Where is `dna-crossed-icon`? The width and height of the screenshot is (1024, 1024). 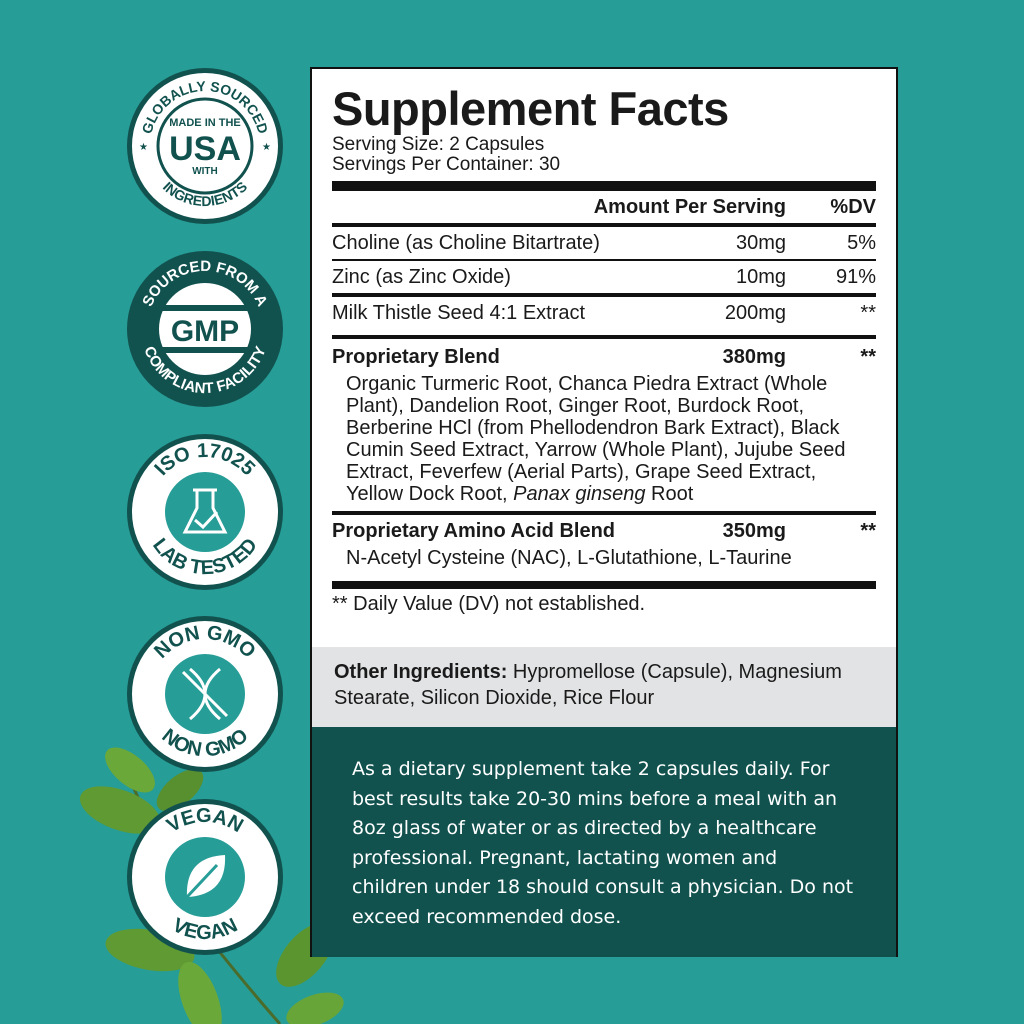
dna-crossed-icon is located at coordinates (205, 694).